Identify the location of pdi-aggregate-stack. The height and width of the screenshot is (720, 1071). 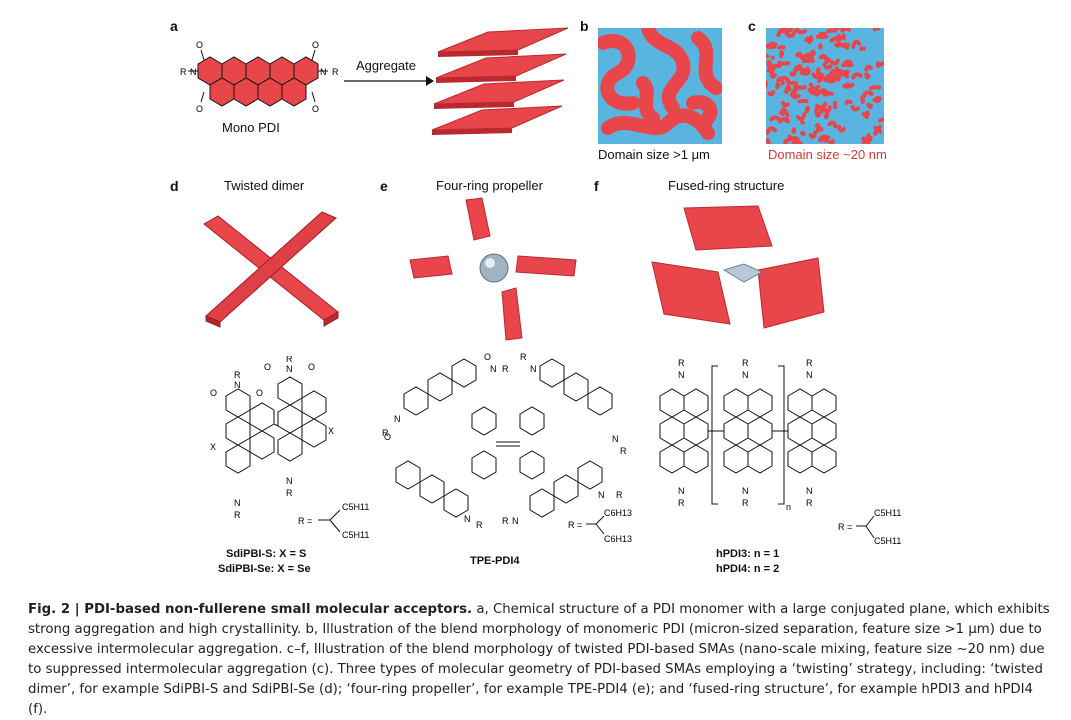
(503, 81).